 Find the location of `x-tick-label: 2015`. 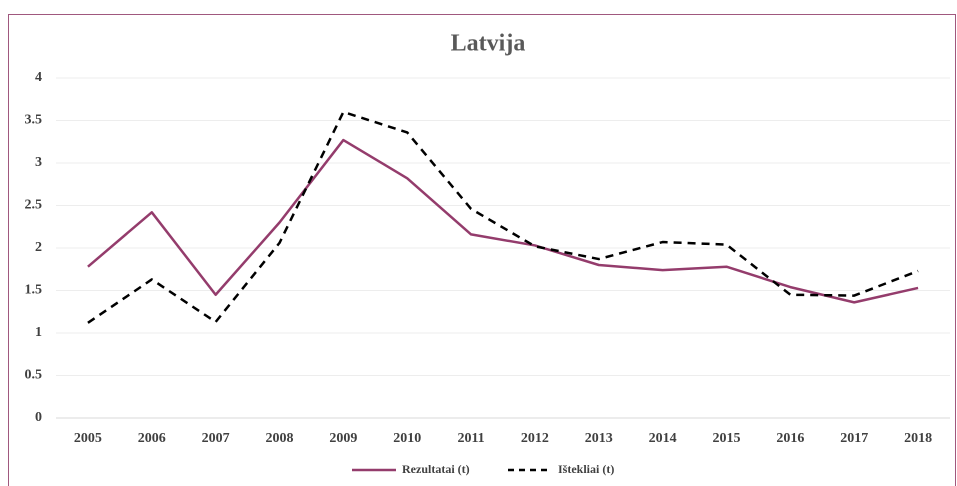

x-tick-label: 2015 is located at coordinates (727, 438).